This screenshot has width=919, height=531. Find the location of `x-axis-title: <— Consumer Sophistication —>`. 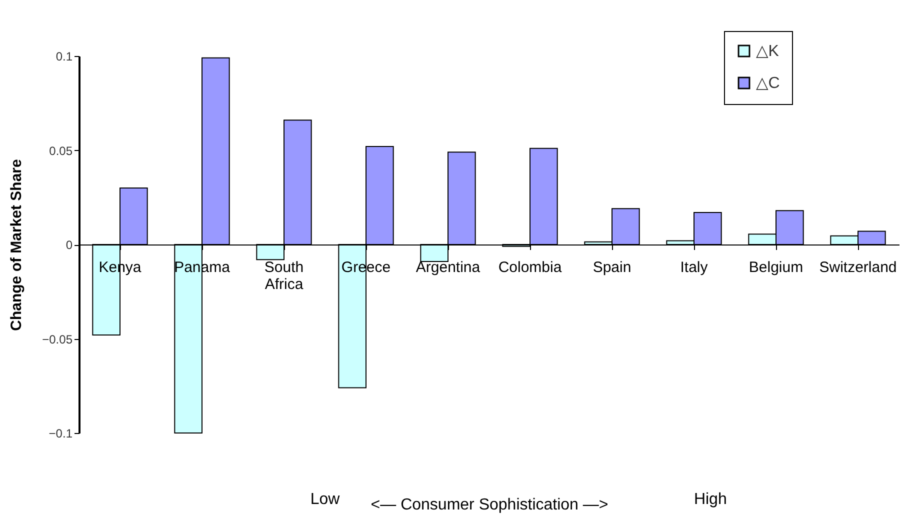

x-axis-title: <— Consumer Sophistication —> is located at coordinates (489, 505).